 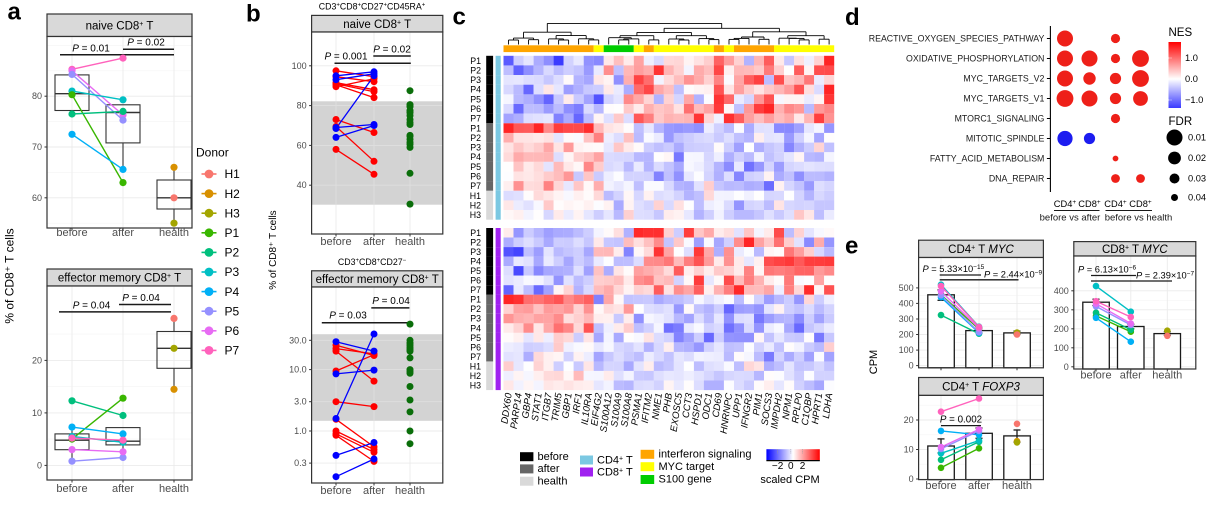 What do you see at coordinates (688, 405) in the screenshot?
I see `svg-text: CCT3` at bounding box center [688, 405].